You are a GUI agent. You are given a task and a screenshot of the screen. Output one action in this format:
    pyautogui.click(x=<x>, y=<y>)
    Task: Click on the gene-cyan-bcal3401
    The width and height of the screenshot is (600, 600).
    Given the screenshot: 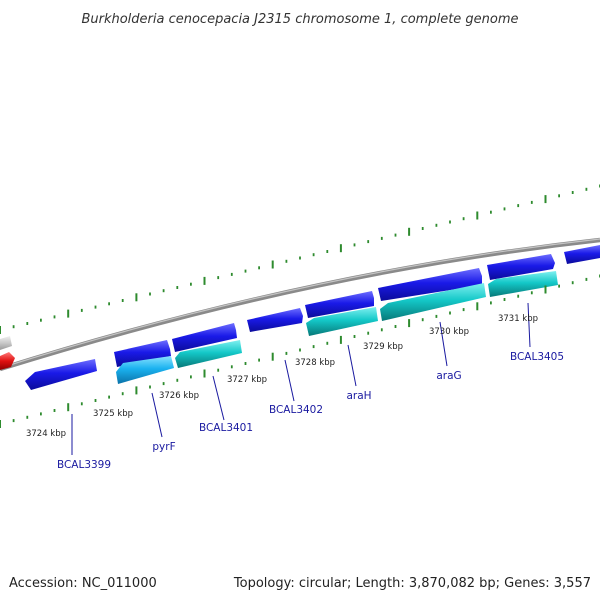 What is the action you would take?
    pyautogui.click(x=208, y=354)
    